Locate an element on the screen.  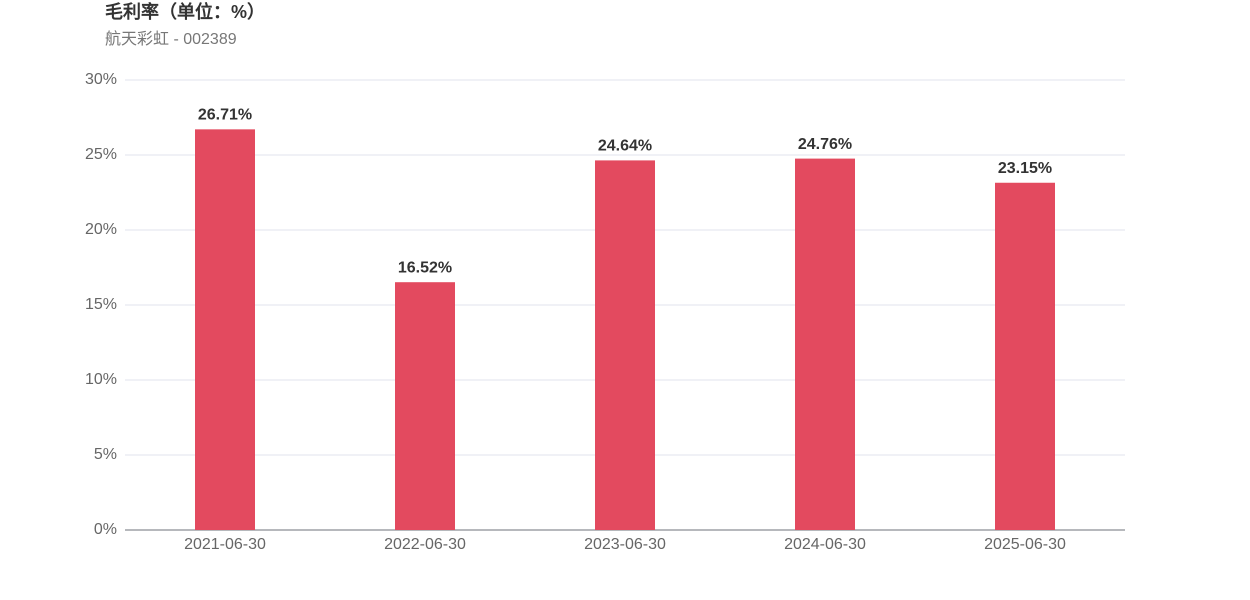
x-tick-label: 2024-06-30 is located at coordinates (825, 544).